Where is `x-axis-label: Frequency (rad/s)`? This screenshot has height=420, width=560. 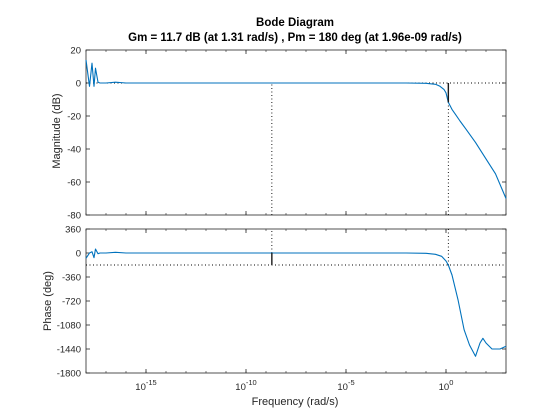 x-axis-label: Frequency (rad/s) is located at coordinates (295, 402).